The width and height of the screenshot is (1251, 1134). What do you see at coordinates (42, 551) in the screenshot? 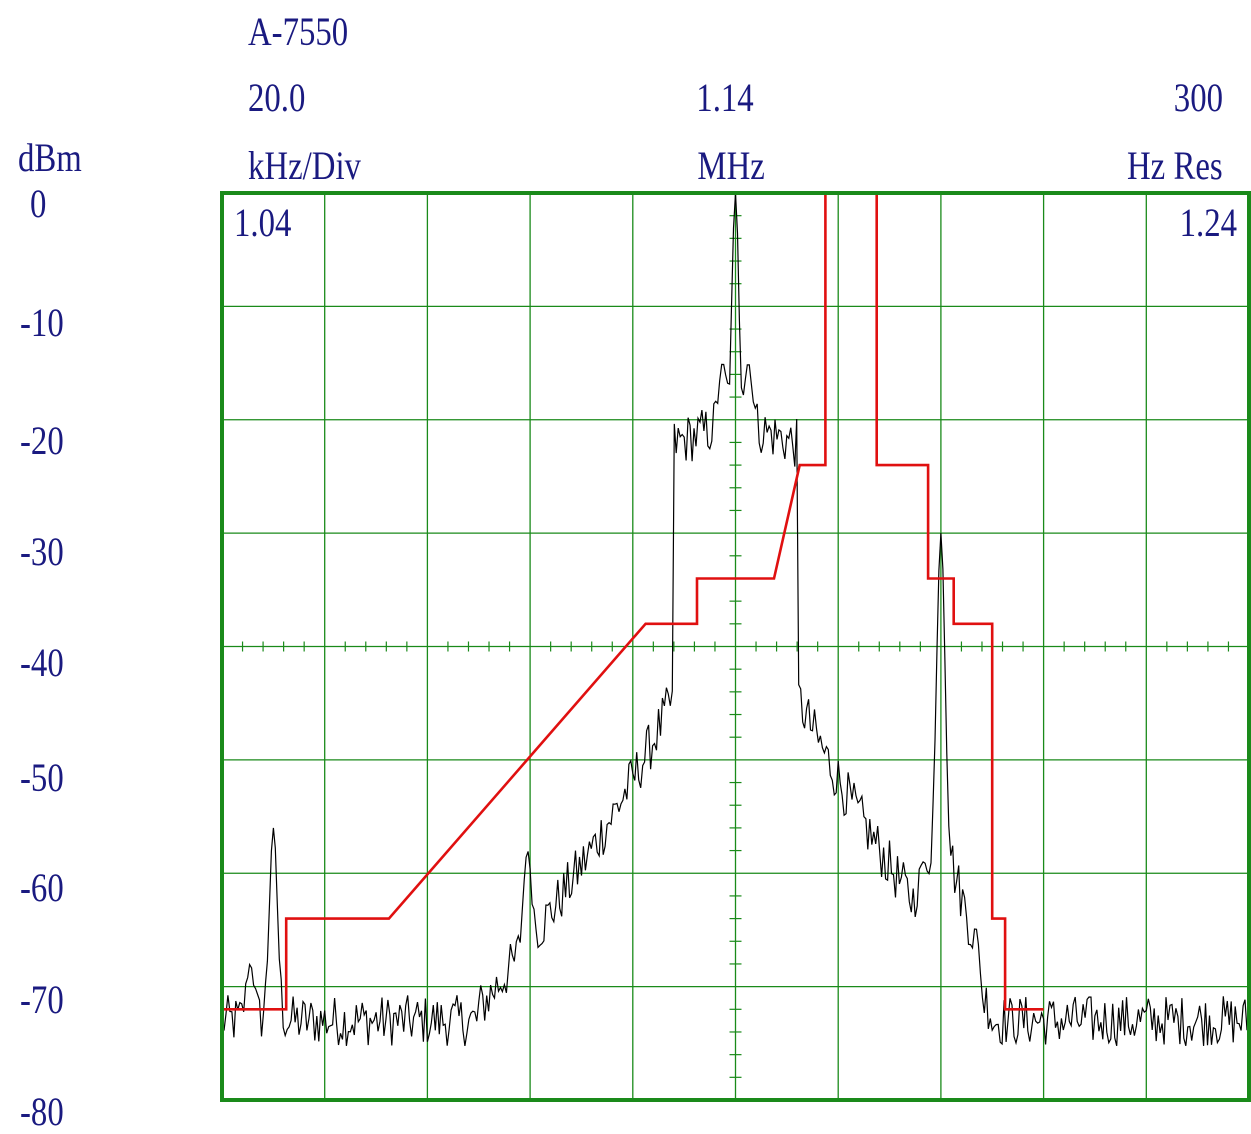
I see `y-tick-label: -30` at bounding box center [42, 551].